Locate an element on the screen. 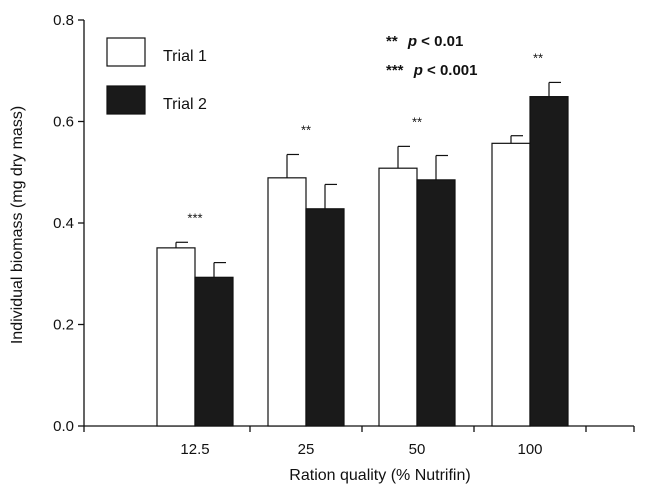 Image resolution: width=648 pixels, height=486 pixels. x-axis-label: Ration quality (% Nutrifin) is located at coordinates (379, 475).